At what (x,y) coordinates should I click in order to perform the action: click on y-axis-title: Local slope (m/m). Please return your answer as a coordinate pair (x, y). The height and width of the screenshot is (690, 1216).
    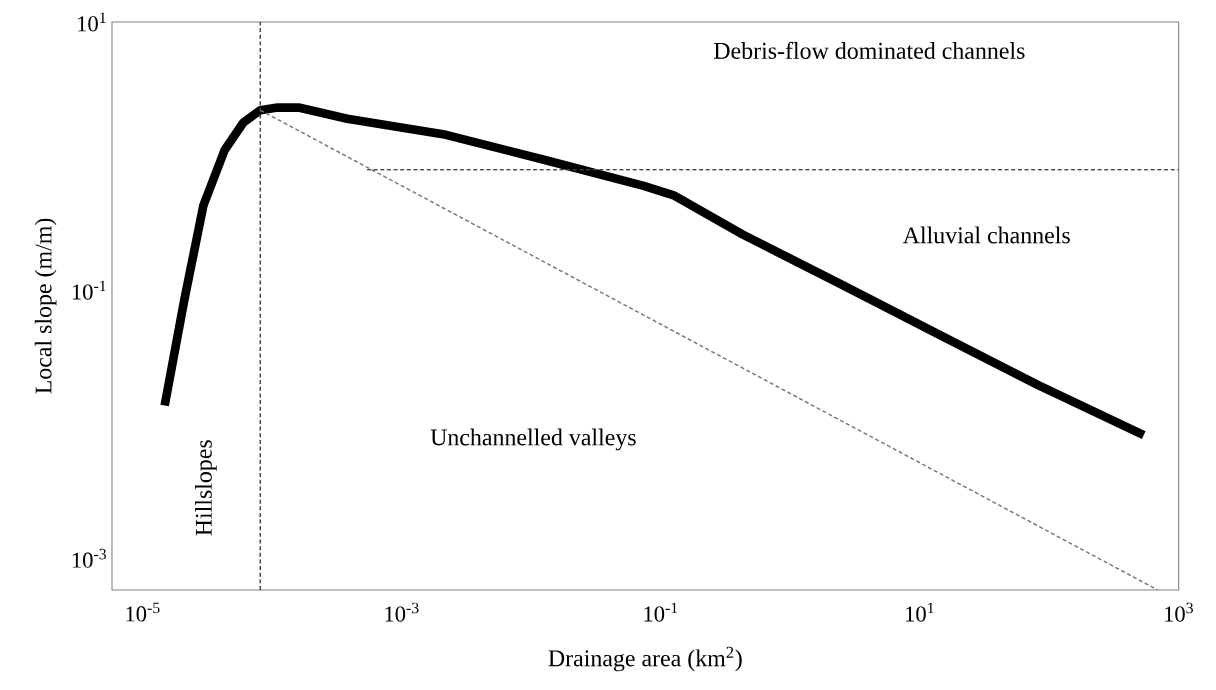
    Looking at the image, I should click on (45, 306).